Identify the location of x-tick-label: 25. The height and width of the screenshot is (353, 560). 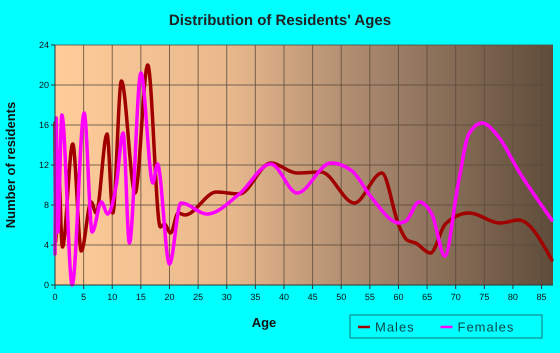
(198, 297).